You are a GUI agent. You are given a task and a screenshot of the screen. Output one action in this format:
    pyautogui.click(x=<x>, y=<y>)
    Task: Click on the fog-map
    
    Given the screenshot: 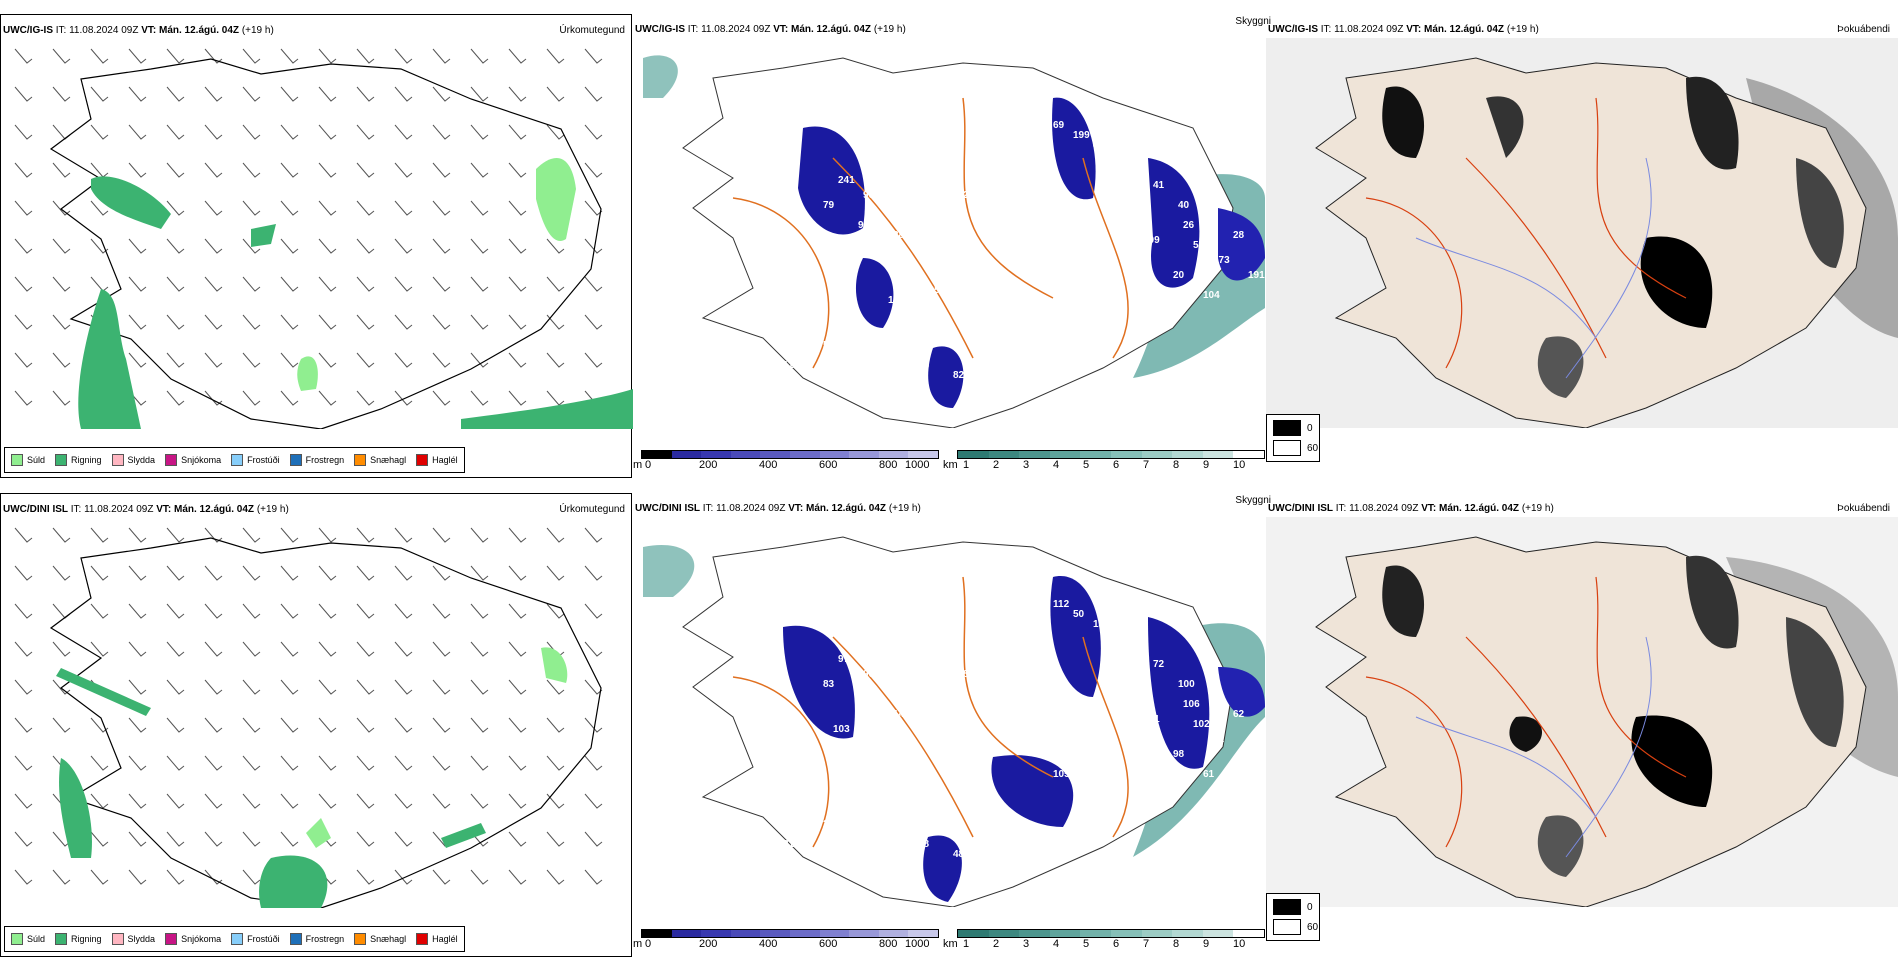 What is the action you would take?
    pyautogui.click(x=1582, y=233)
    